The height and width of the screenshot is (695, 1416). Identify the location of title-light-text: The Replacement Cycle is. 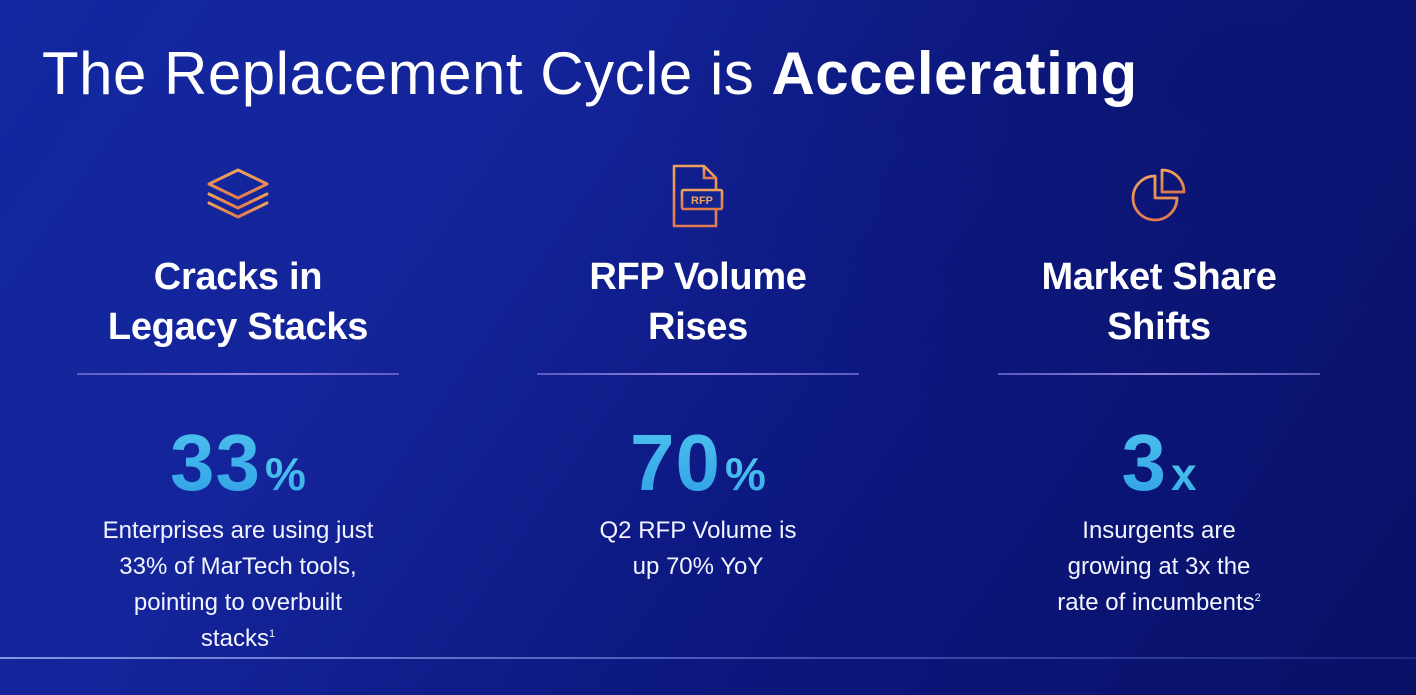
(407, 73).